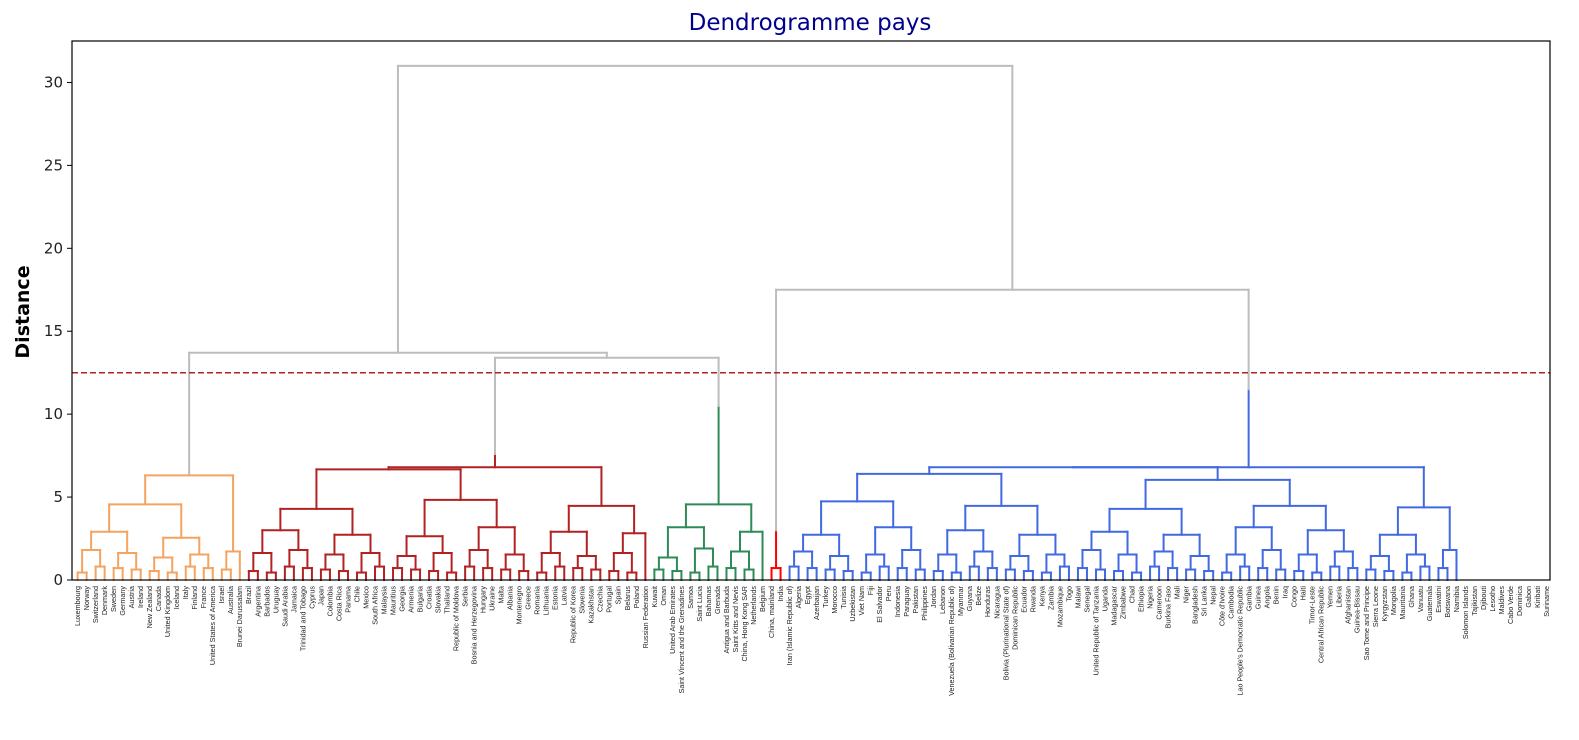 This screenshot has width=1579, height=740. I want to click on leaf-label: Angola, so click(1267, 597).